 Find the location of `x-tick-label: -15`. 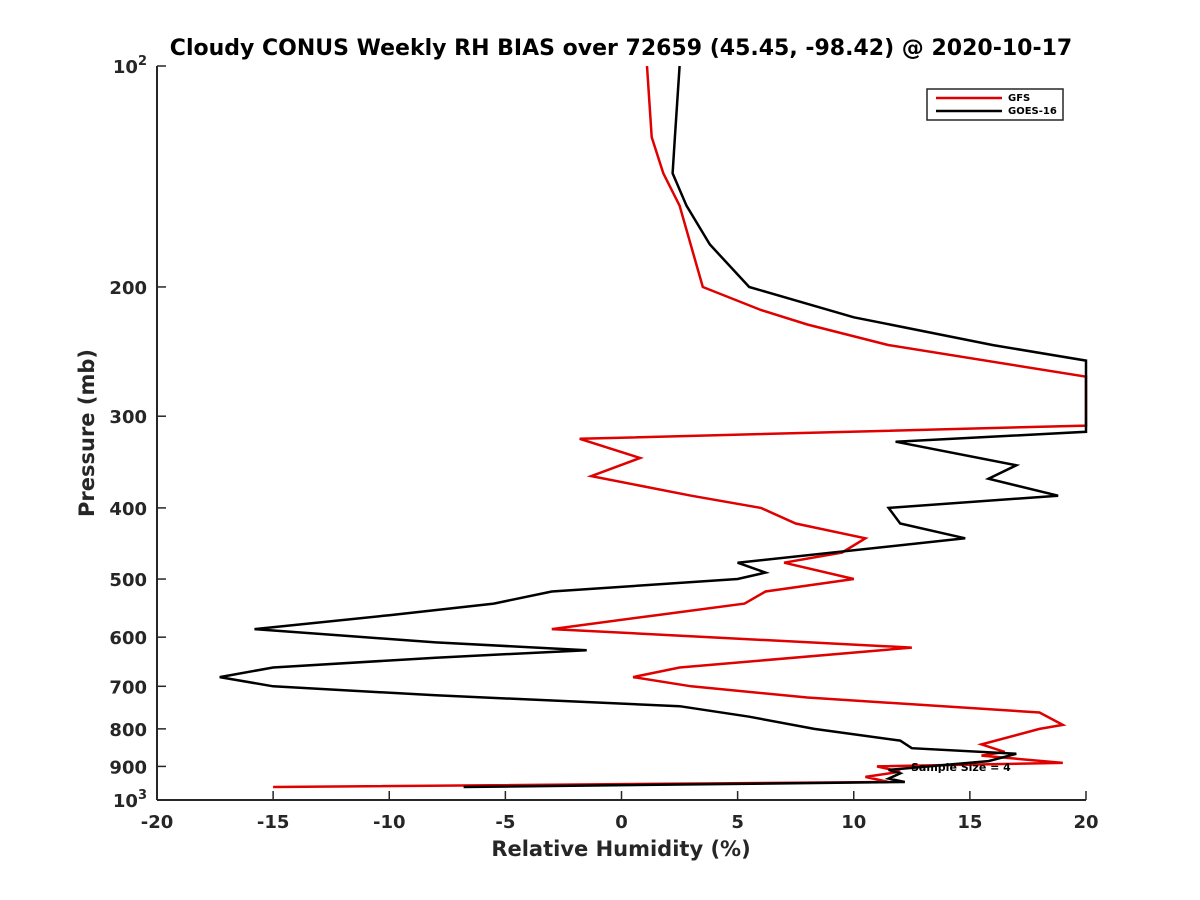

x-tick-label: -15 is located at coordinates (273, 822).